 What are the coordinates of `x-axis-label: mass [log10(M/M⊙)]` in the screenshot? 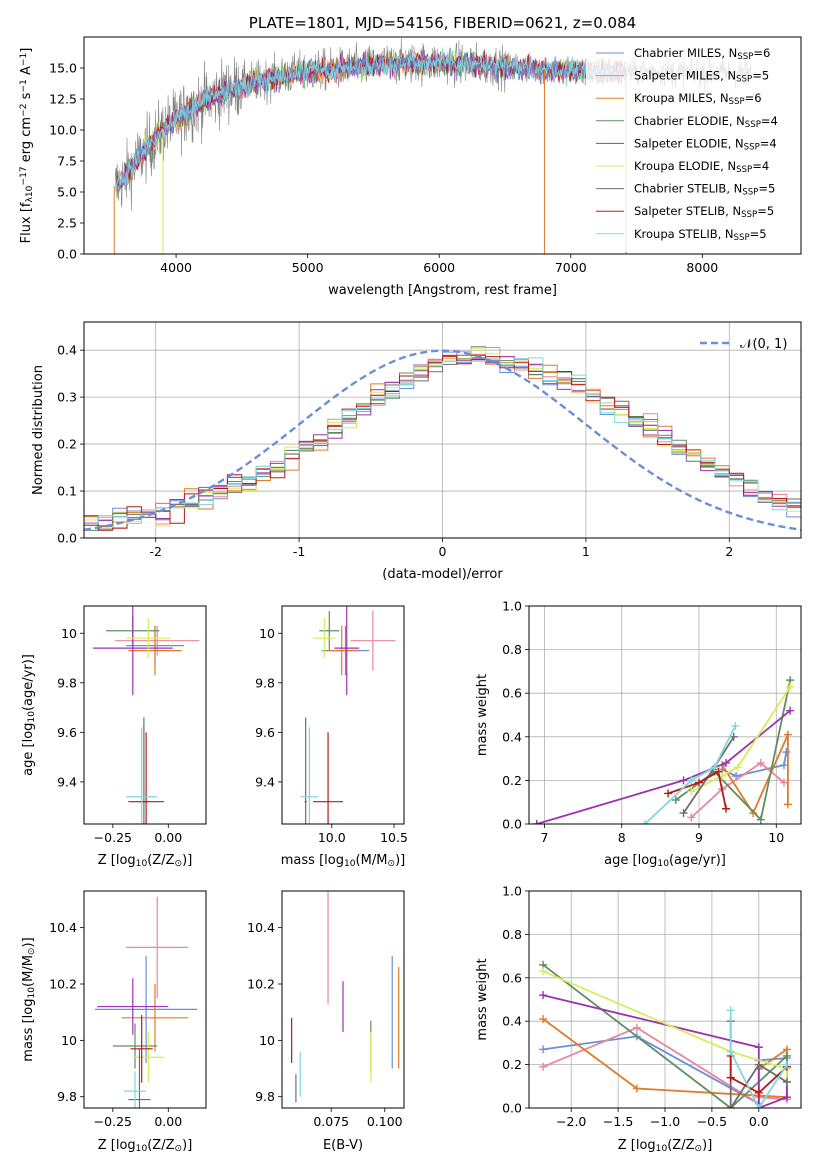 It's located at (343, 861).